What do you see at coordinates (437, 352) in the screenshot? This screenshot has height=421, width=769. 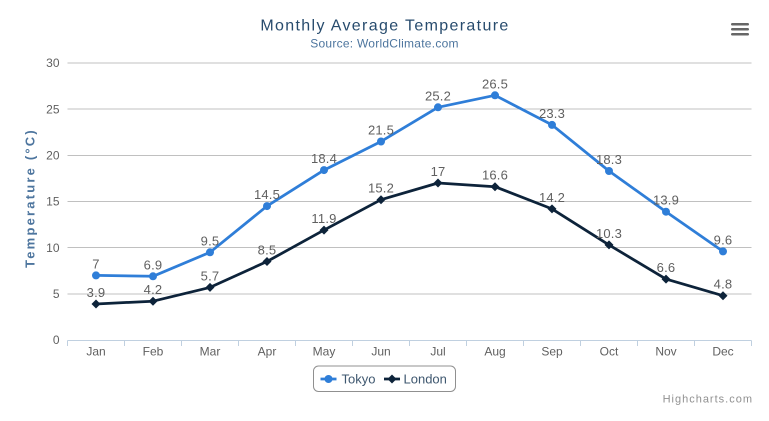 I see `svg-text: Jul` at bounding box center [437, 352].